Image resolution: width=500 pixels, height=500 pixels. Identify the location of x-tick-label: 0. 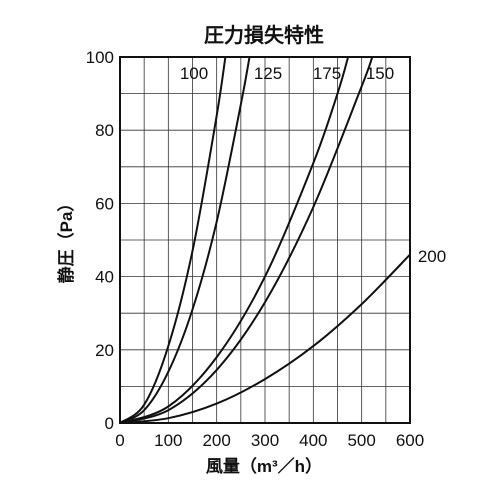
(119, 440).